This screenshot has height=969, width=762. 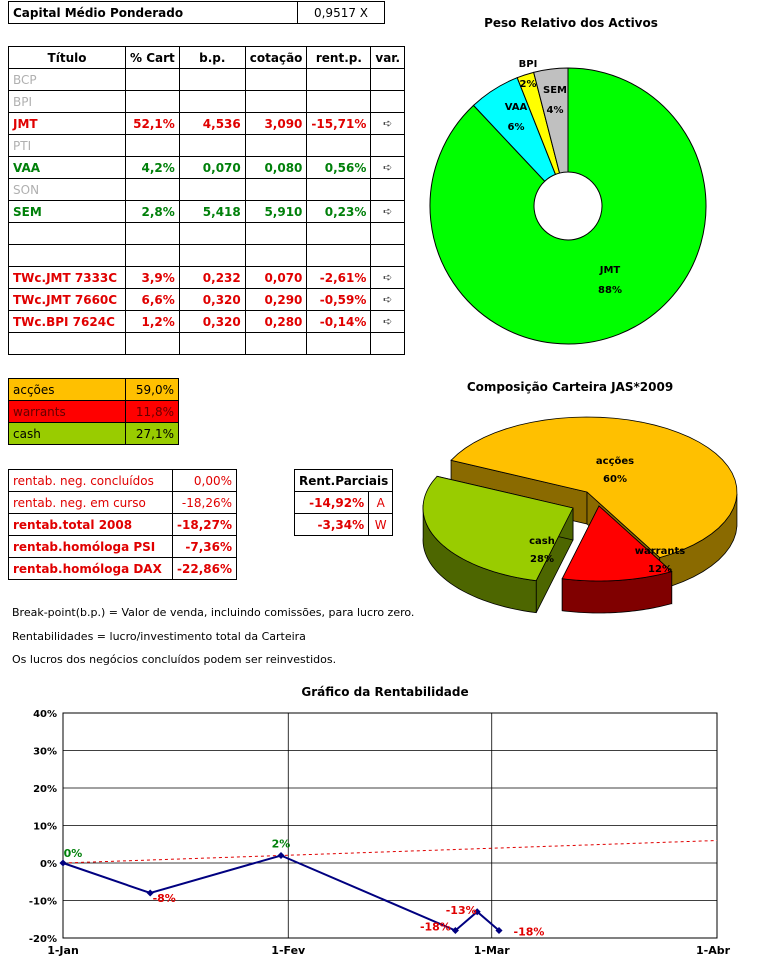 What do you see at coordinates (276, 57) in the screenshot?
I see `col-cotacao: cotação` at bounding box center [276, 57].